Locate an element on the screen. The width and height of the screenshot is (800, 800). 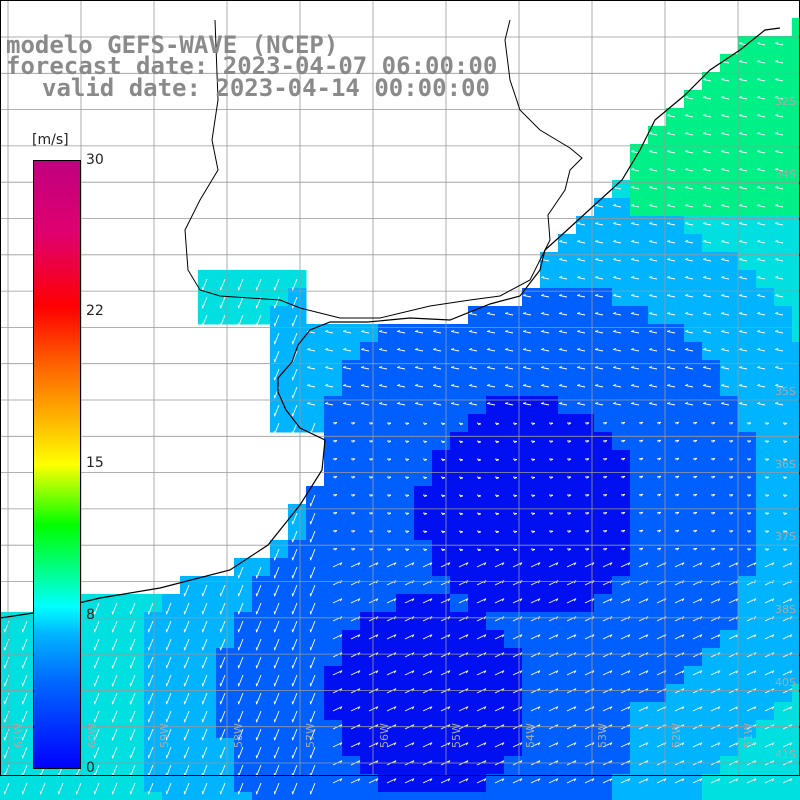
lat-label: 38S is located at coordinates (785, 609).